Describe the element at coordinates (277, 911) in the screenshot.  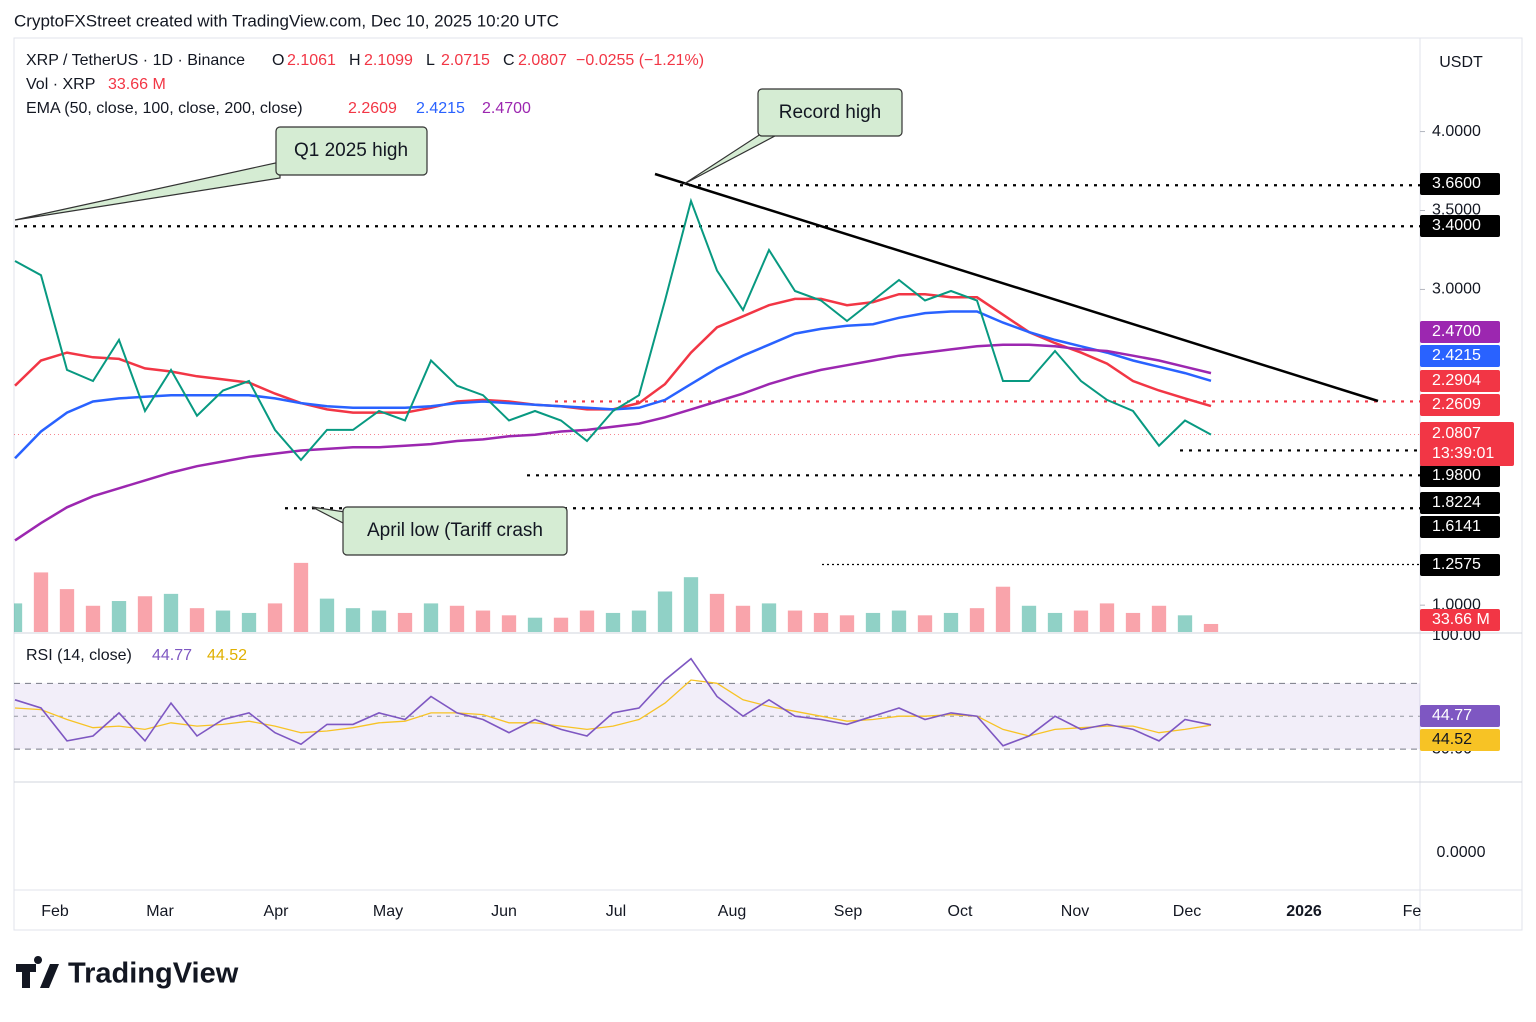
I see `x-tick-label: Apr` at that location.